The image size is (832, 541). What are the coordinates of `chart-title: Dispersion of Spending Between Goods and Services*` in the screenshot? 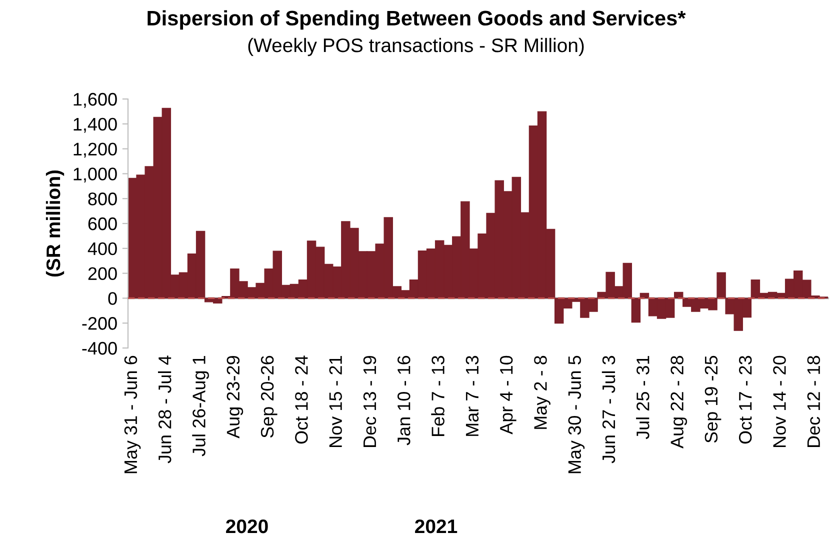 It's located at (417, 20).